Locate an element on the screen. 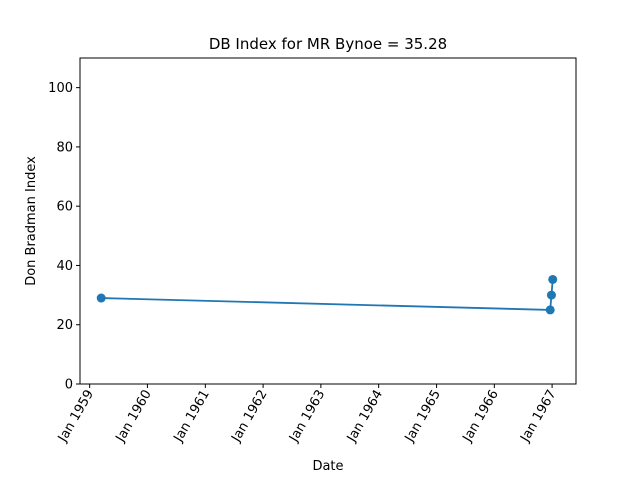  y-axis-label: Don Bradman Index is located at coordinates (31, 221).